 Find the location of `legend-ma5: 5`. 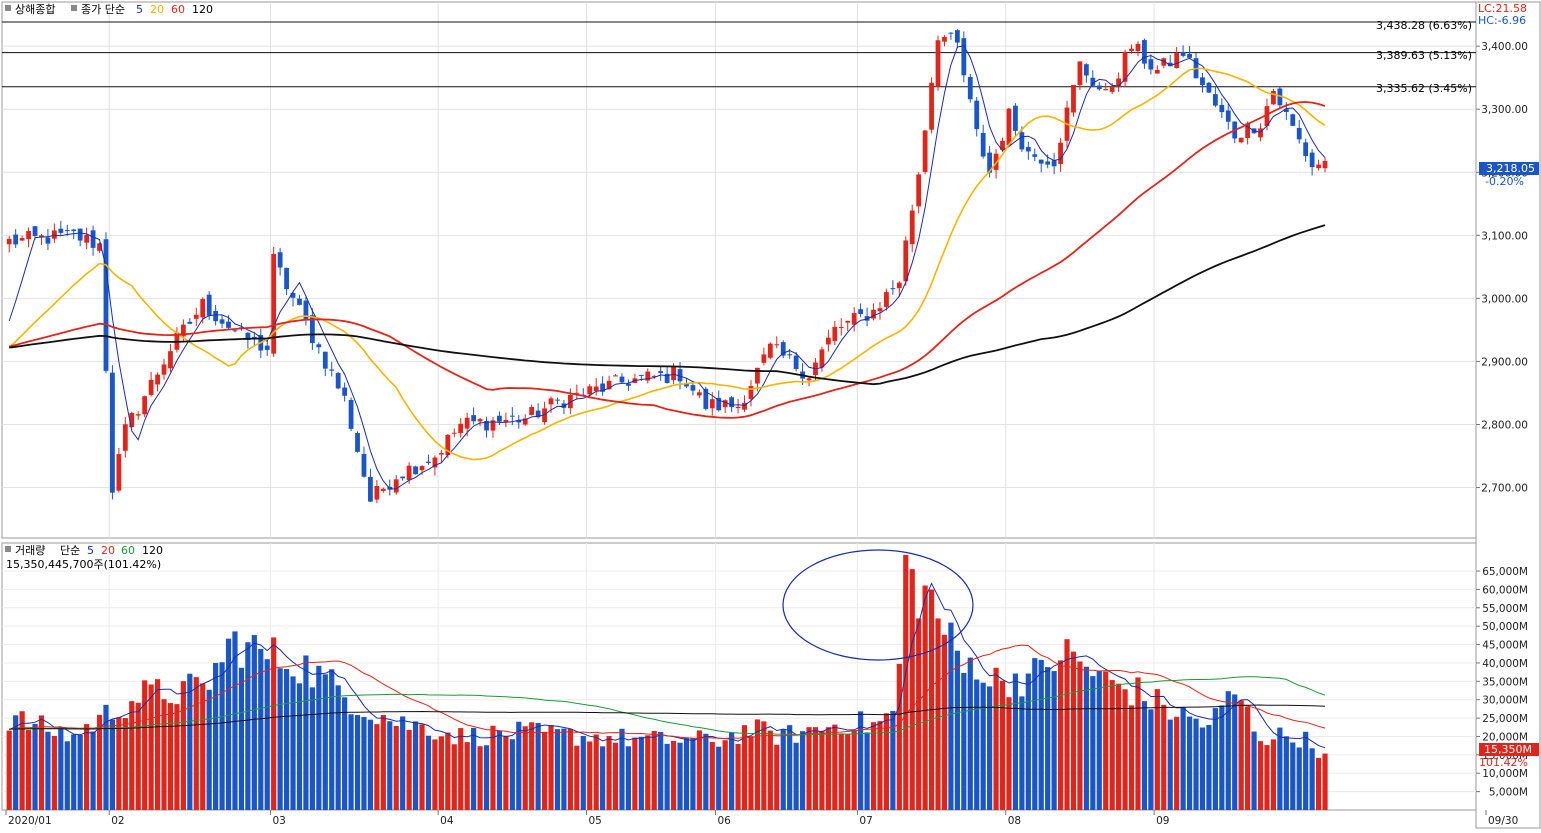

legend-ma5: 5 is located at coordinates (139, 9).